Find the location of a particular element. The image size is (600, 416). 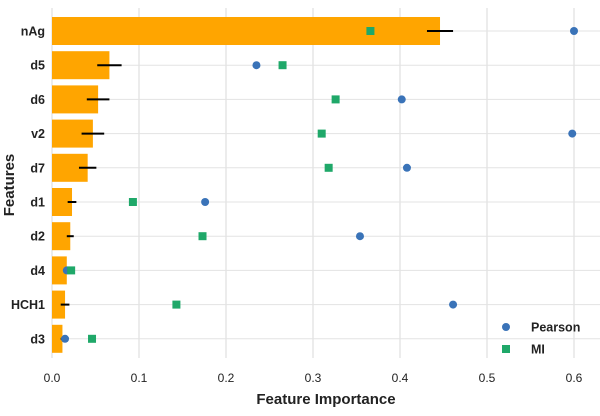

x-tick-label: 0.1 is located at coordinates (139, 378).